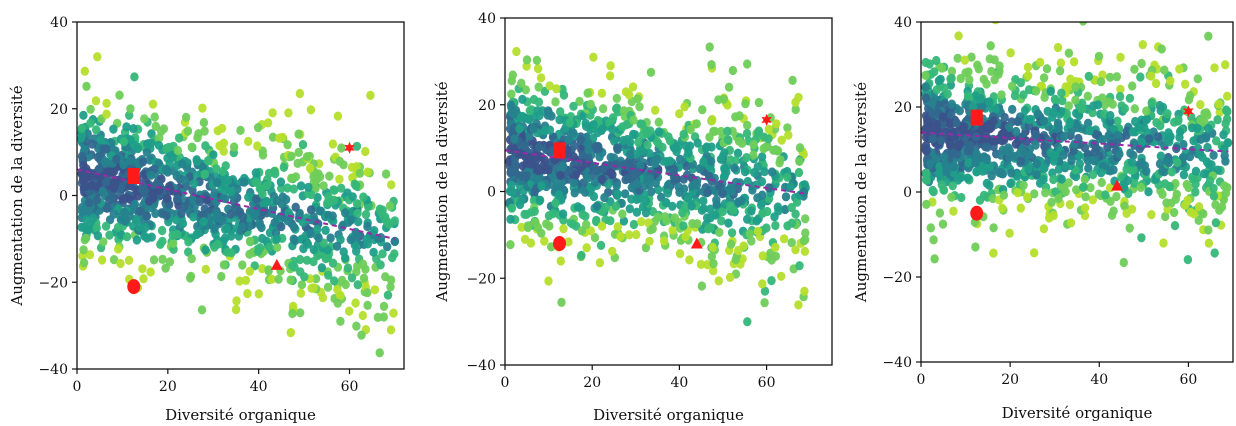 Image resolution: width=1236 pixels, height=426 pixels. I want to click on y-tick-label: 20, so click(59, 110).